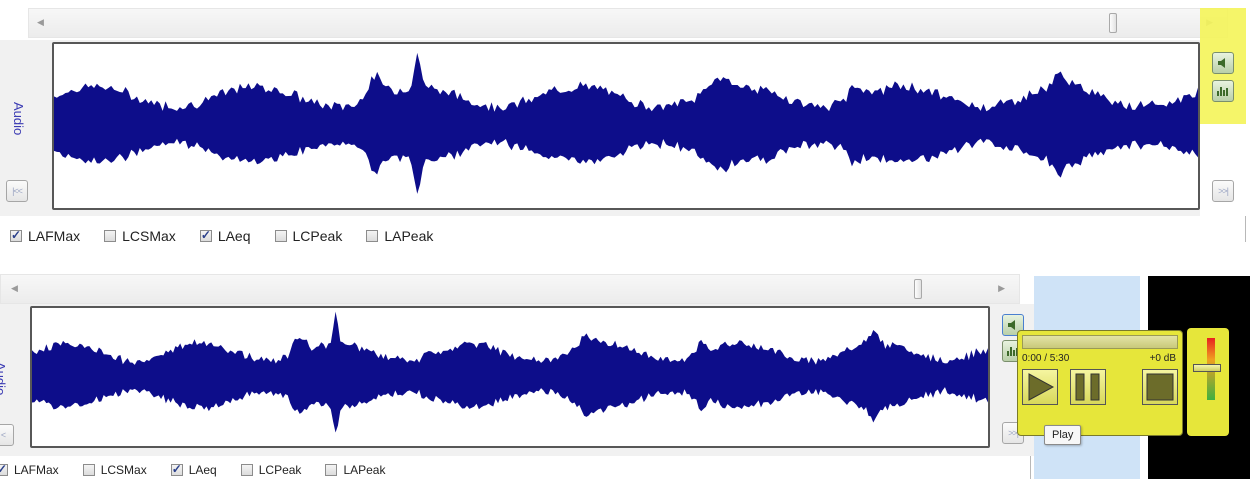 The image size is (1250, 479). Describe the element at coordinates (7, 435) in the screenshot. I see `jump-to-start-button: <` at that location.